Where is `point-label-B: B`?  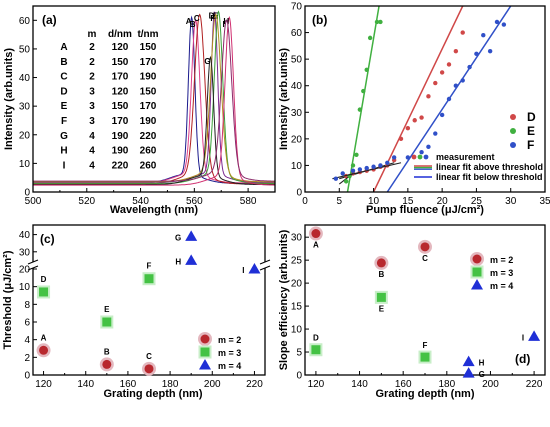
point-label-B: B is located at coordinates (381, 274).